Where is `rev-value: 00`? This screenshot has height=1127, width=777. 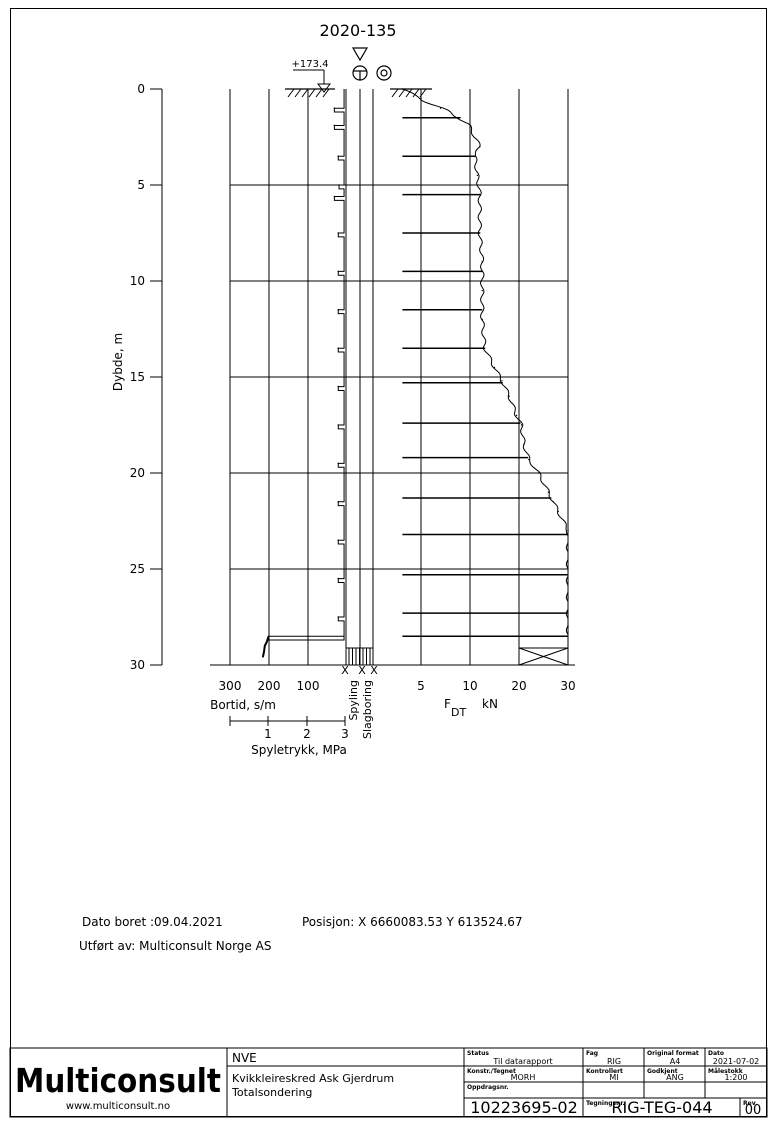 rev-value: 00 is located at coordinates (753, 1110).